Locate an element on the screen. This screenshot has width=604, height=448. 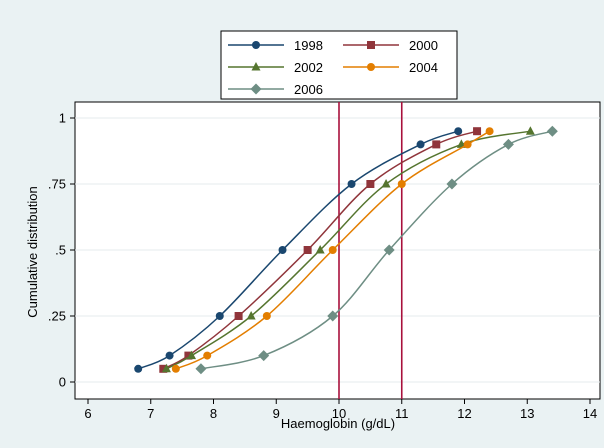
legend-item-2006: 2006 is located at coordinates (275, 89).